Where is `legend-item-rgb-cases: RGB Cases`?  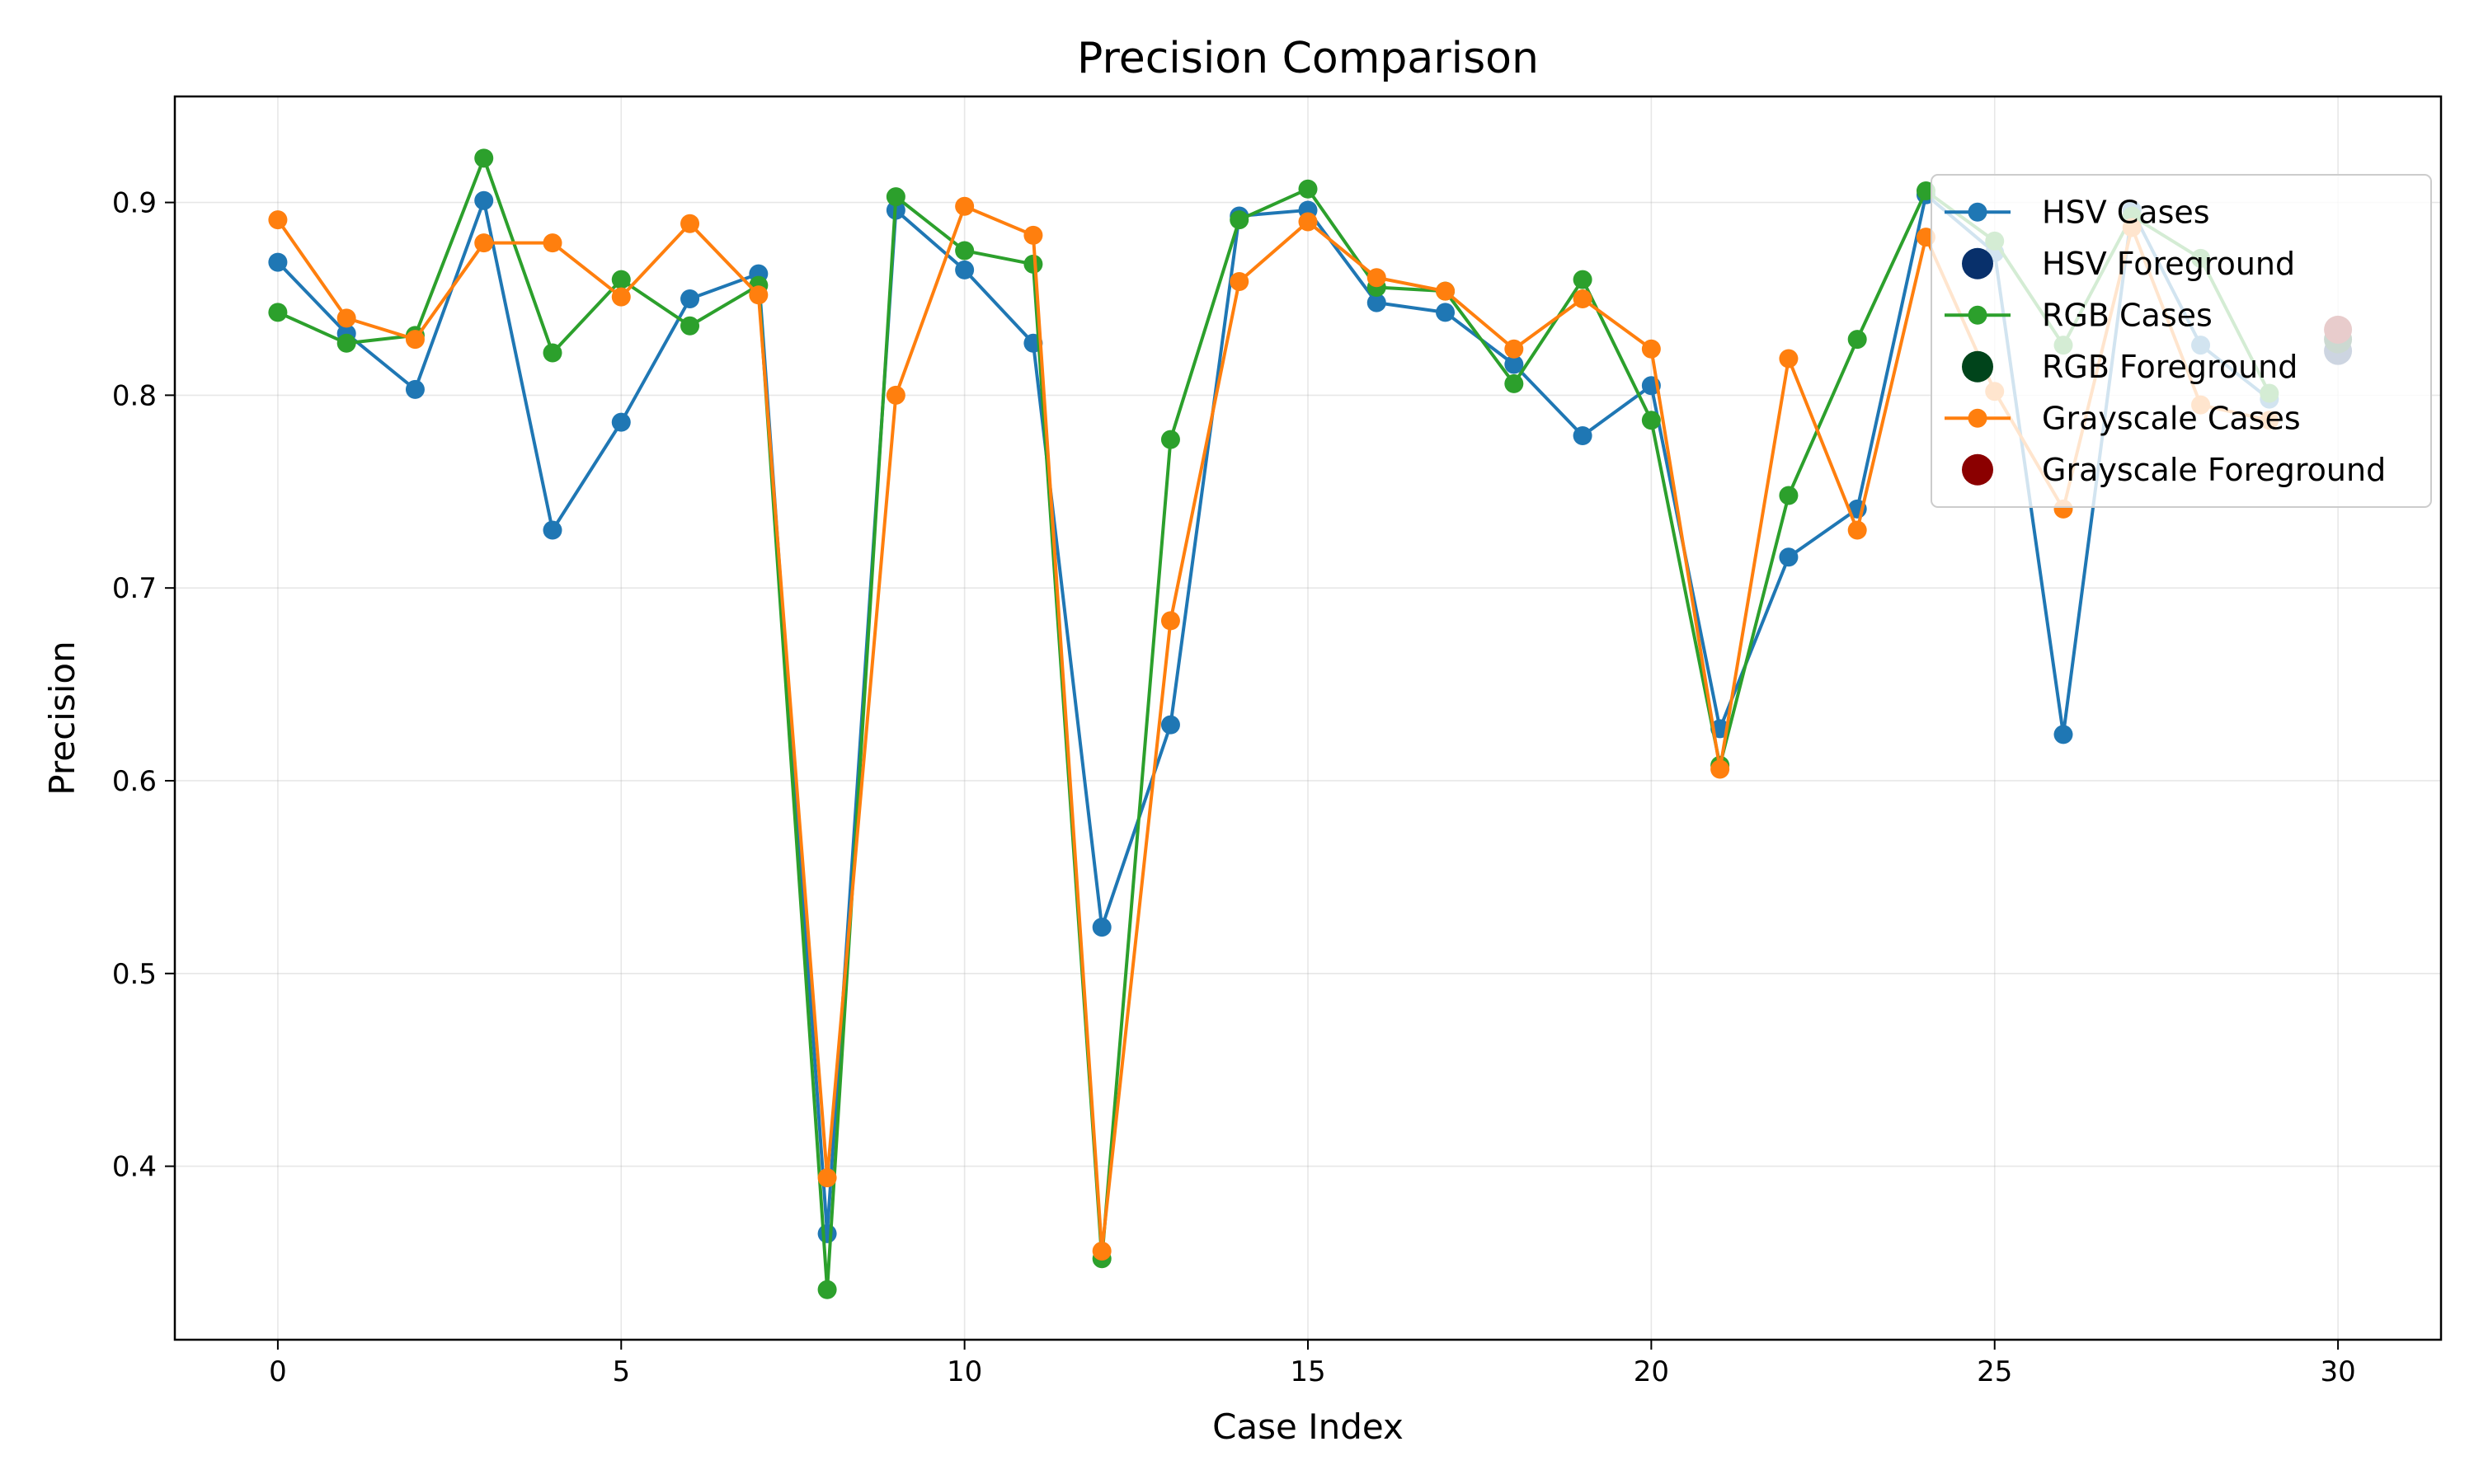 legend-item-rgb-cases: RGB Cases is located at coordinates (2079, 315).